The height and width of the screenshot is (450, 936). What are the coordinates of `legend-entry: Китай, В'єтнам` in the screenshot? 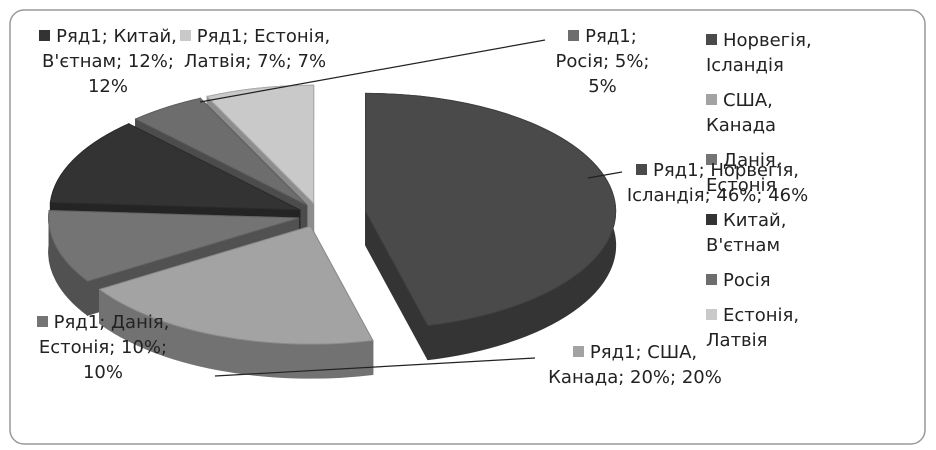 It's located at (768, 233).